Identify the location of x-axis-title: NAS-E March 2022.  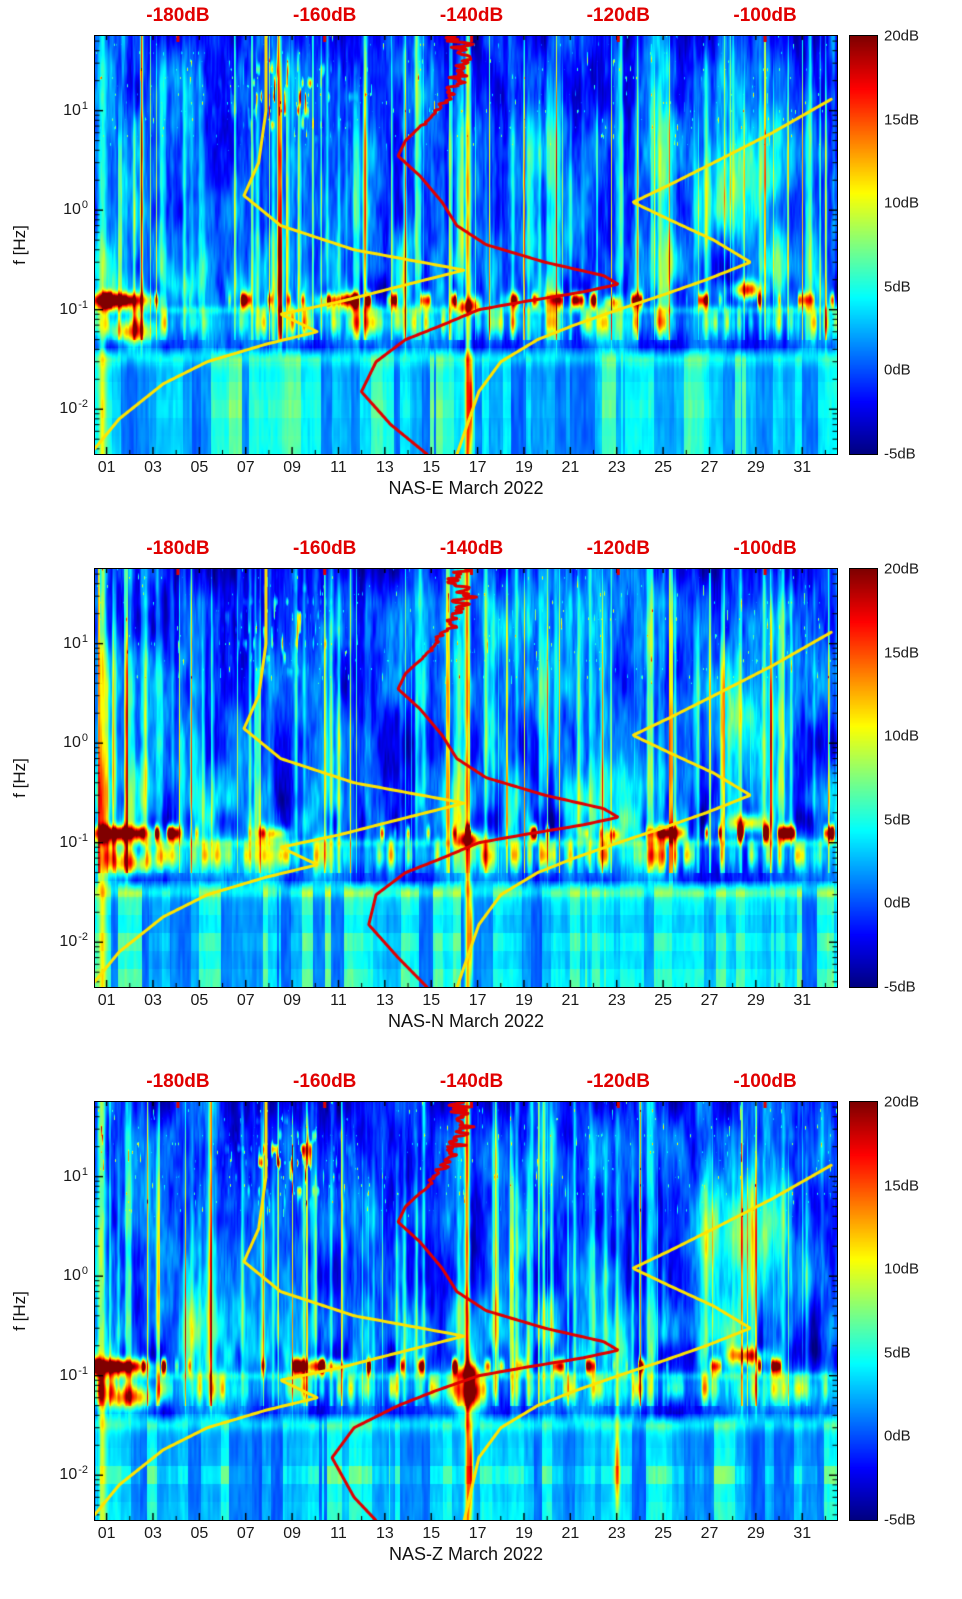
(466, 488).